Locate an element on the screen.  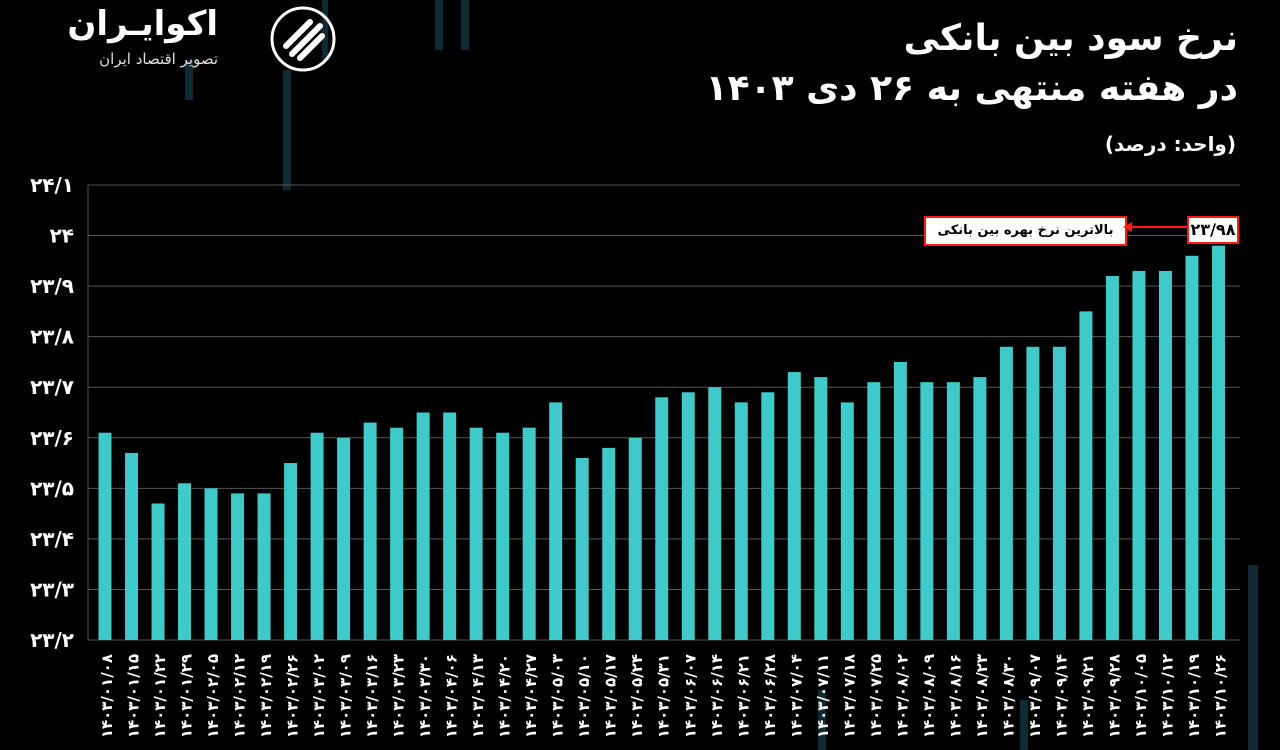
y-axis-ticks: ۲۳/۲ ۲۳/۳ ۲۳/۴ ۲۳/۵ ۲۳/۶ ۲۳/۷ ۲۳/۸ ۲۳/۹ ۲۴ ۲۴/۱ is located at coordinates (52, 412).